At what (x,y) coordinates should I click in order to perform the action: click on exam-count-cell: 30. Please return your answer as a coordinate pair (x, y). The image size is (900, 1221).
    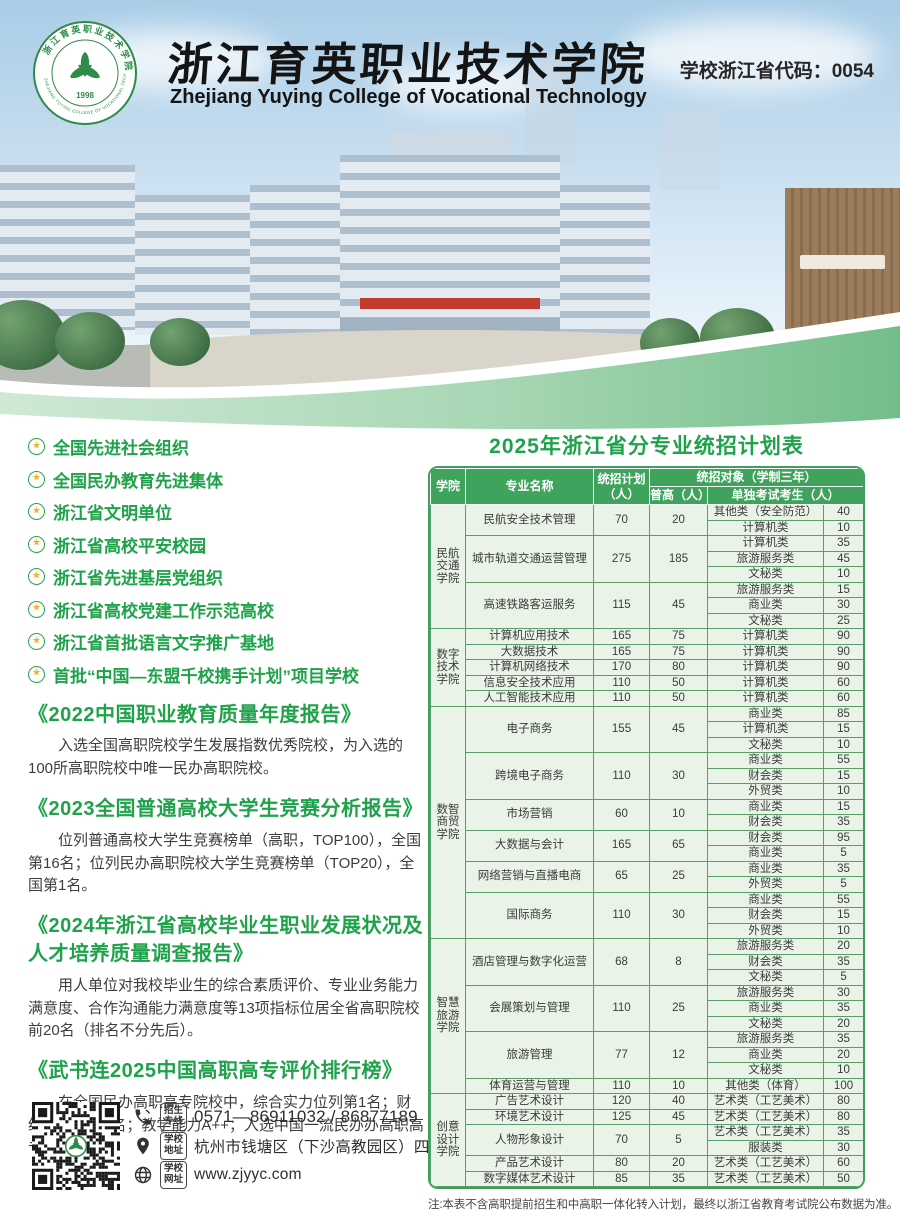
    Looking at the image, I should click on (842, 992).